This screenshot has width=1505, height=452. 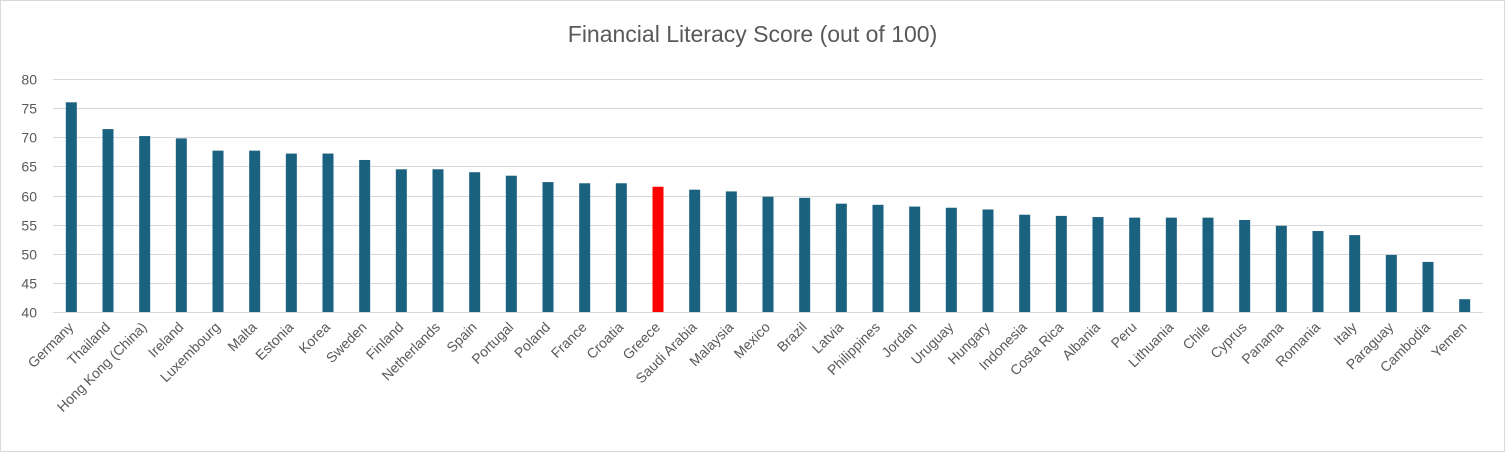 I want to click on y-tick-label: 60, so click(x=29, y=197).